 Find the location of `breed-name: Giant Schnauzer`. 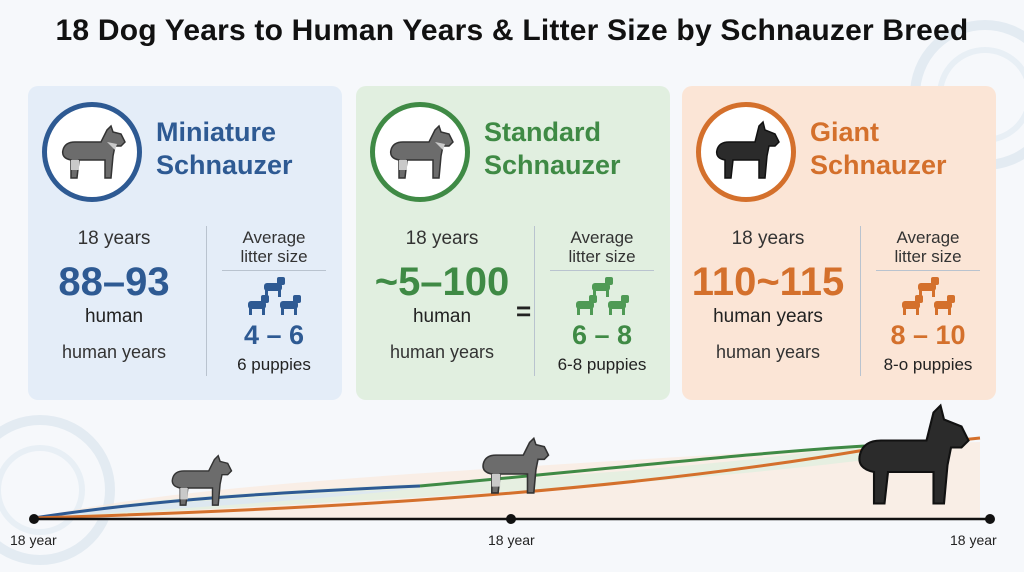

breed-name: Giant Schnauzer is located at coordinates (878, 149).